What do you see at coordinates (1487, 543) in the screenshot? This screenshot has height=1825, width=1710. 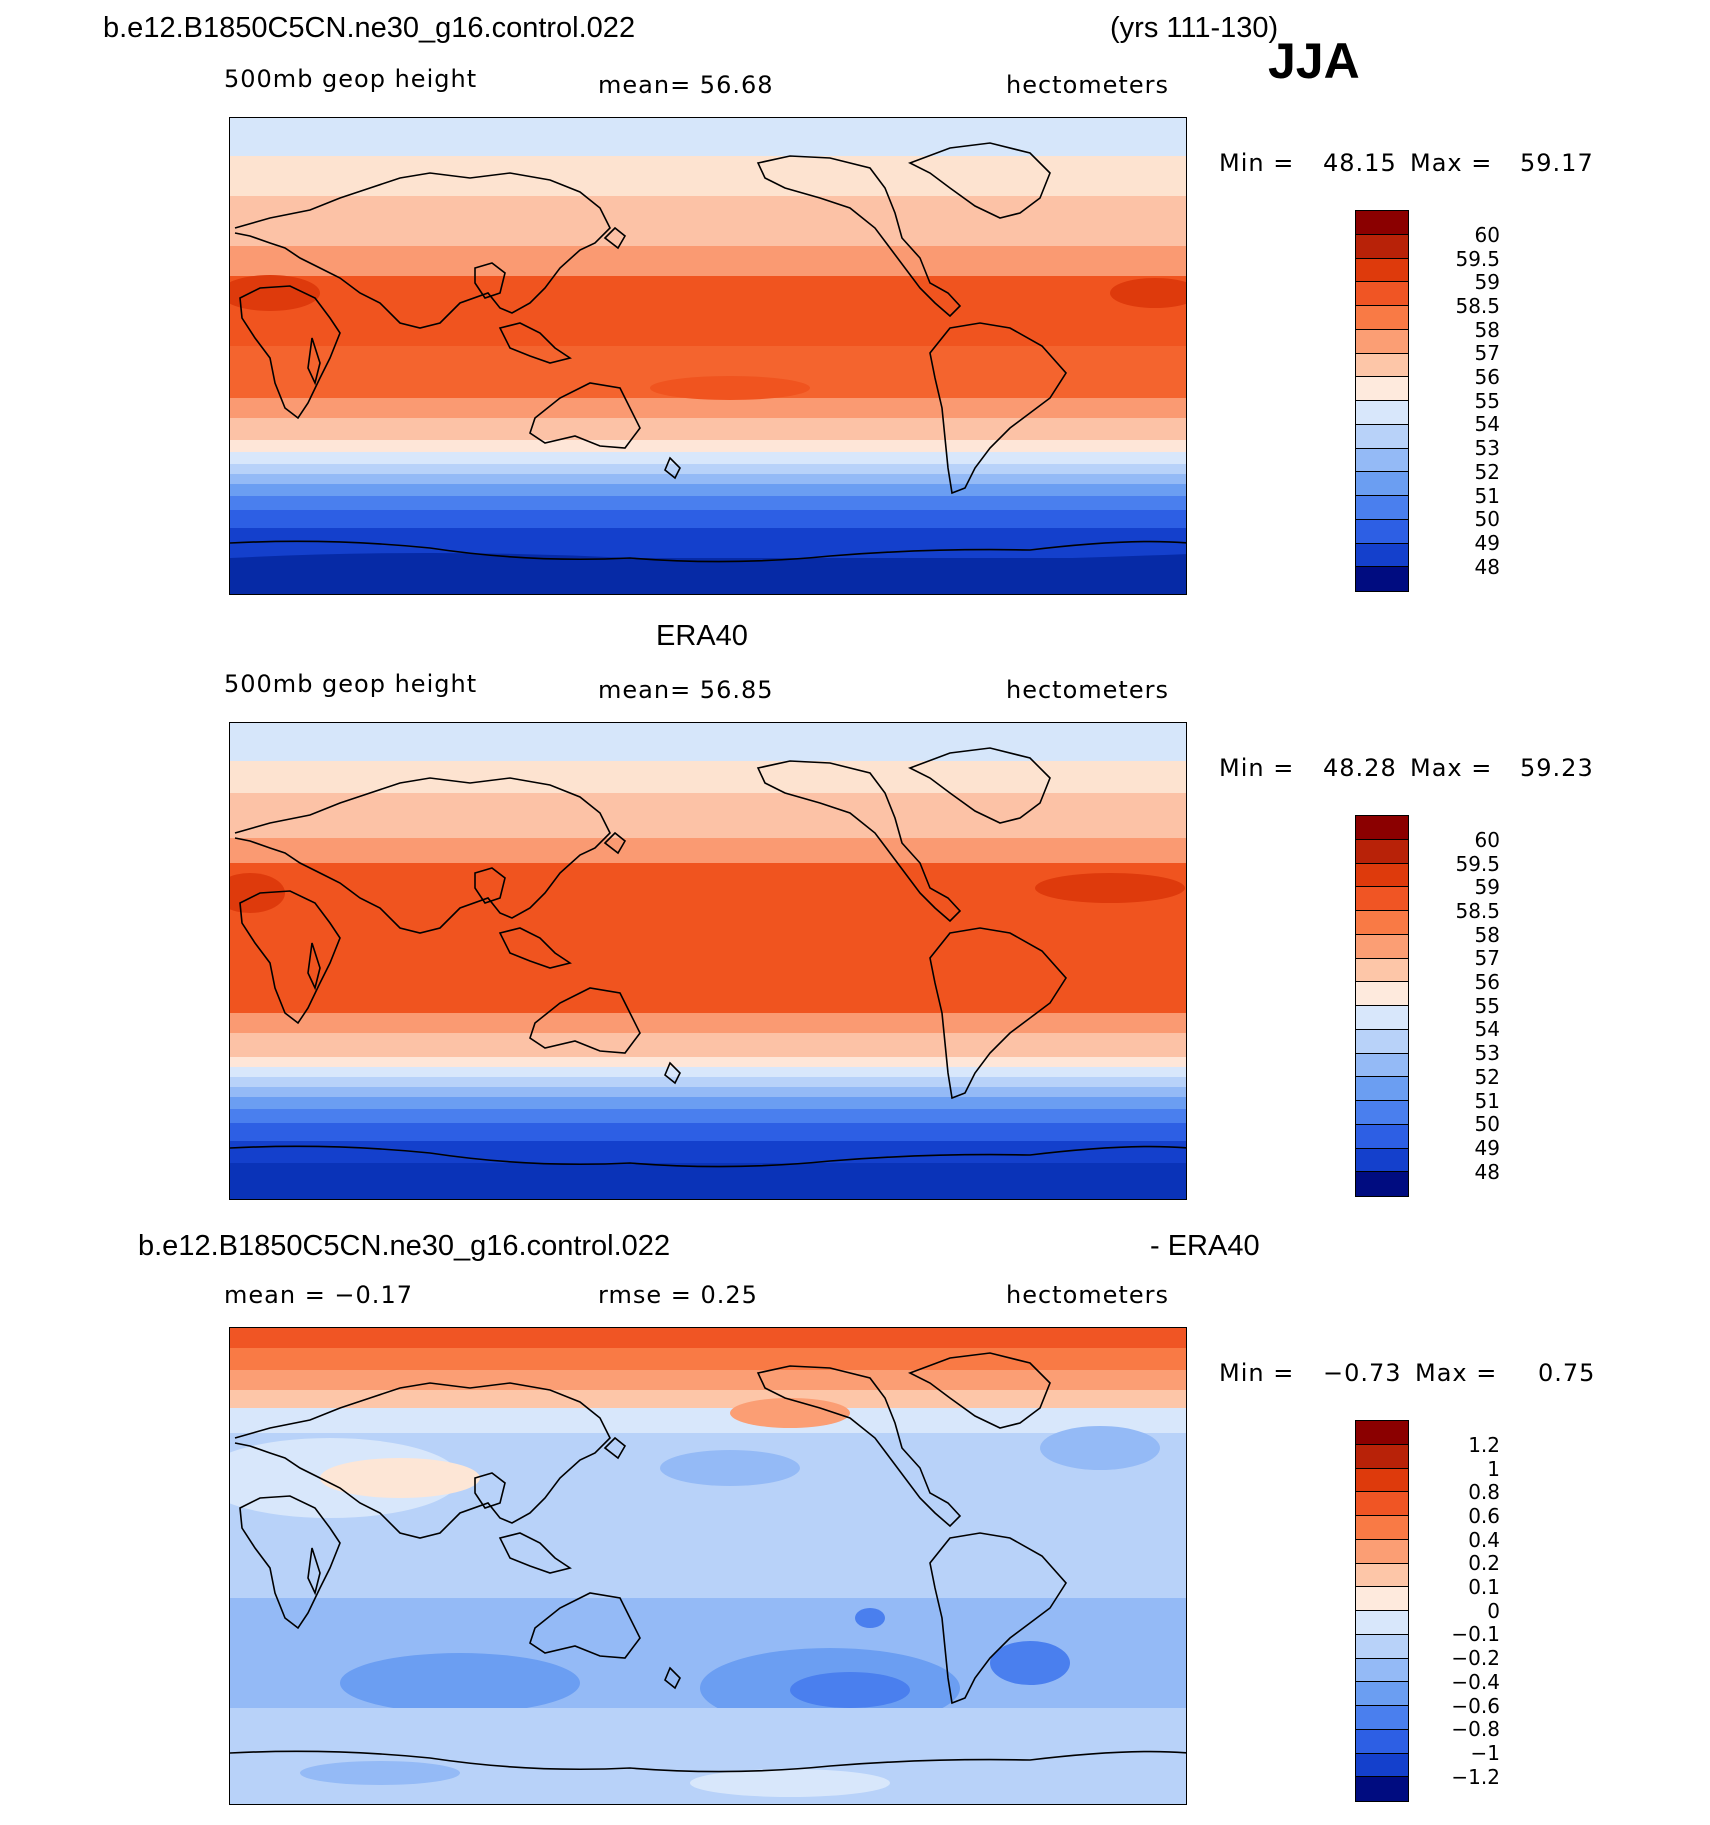 I see `colorbar-tick: 49` at bounding box center [1487, 543].